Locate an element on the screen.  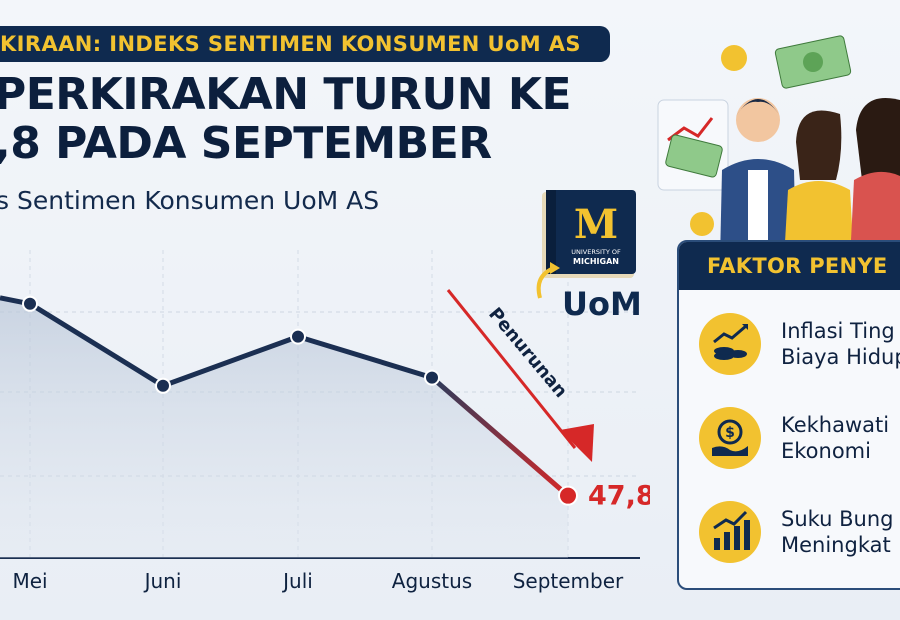
rising-bars-icon is located at coordinates (730, 532).